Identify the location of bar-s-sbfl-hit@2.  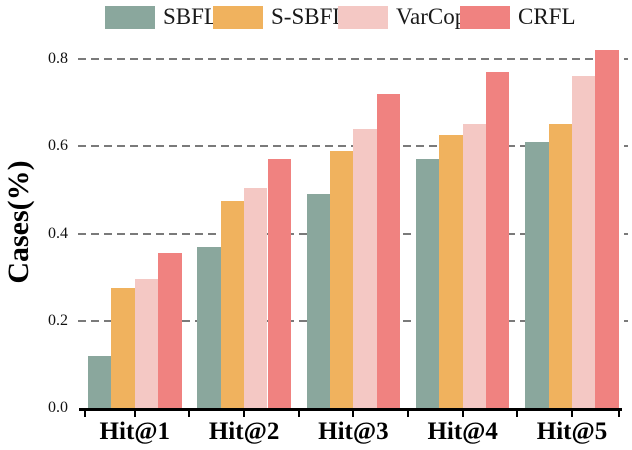
(232, 304).